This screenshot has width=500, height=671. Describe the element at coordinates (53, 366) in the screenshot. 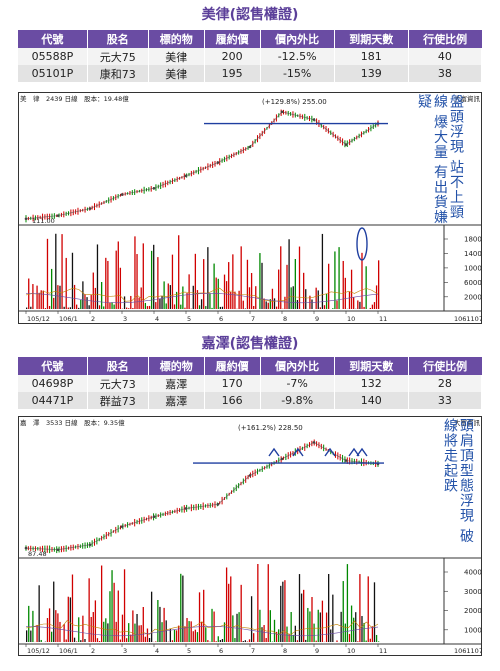

I see `col-header: 代號` at that location.